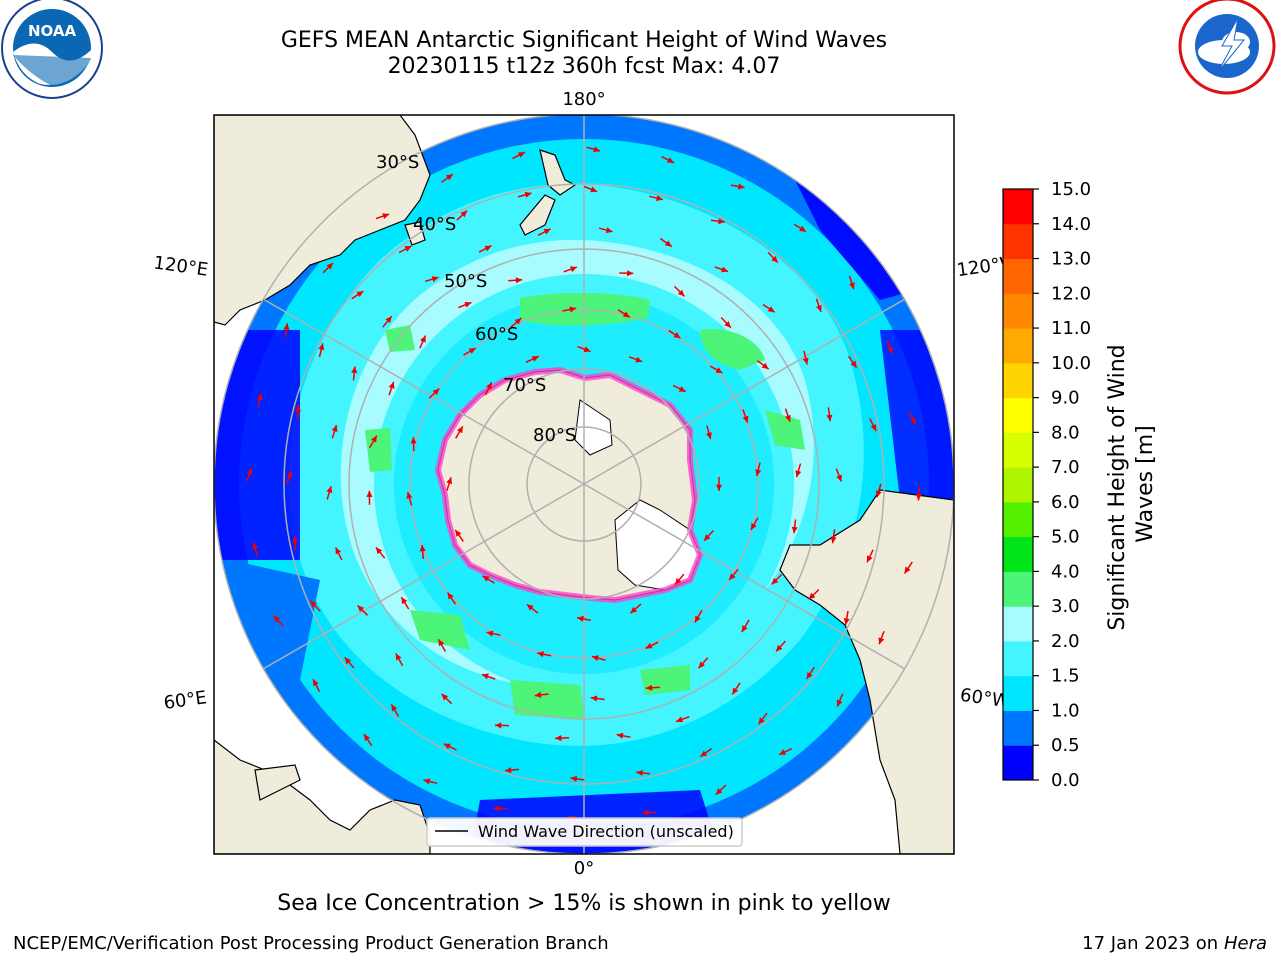  I want to click on colorbar, so click(1018, 485).